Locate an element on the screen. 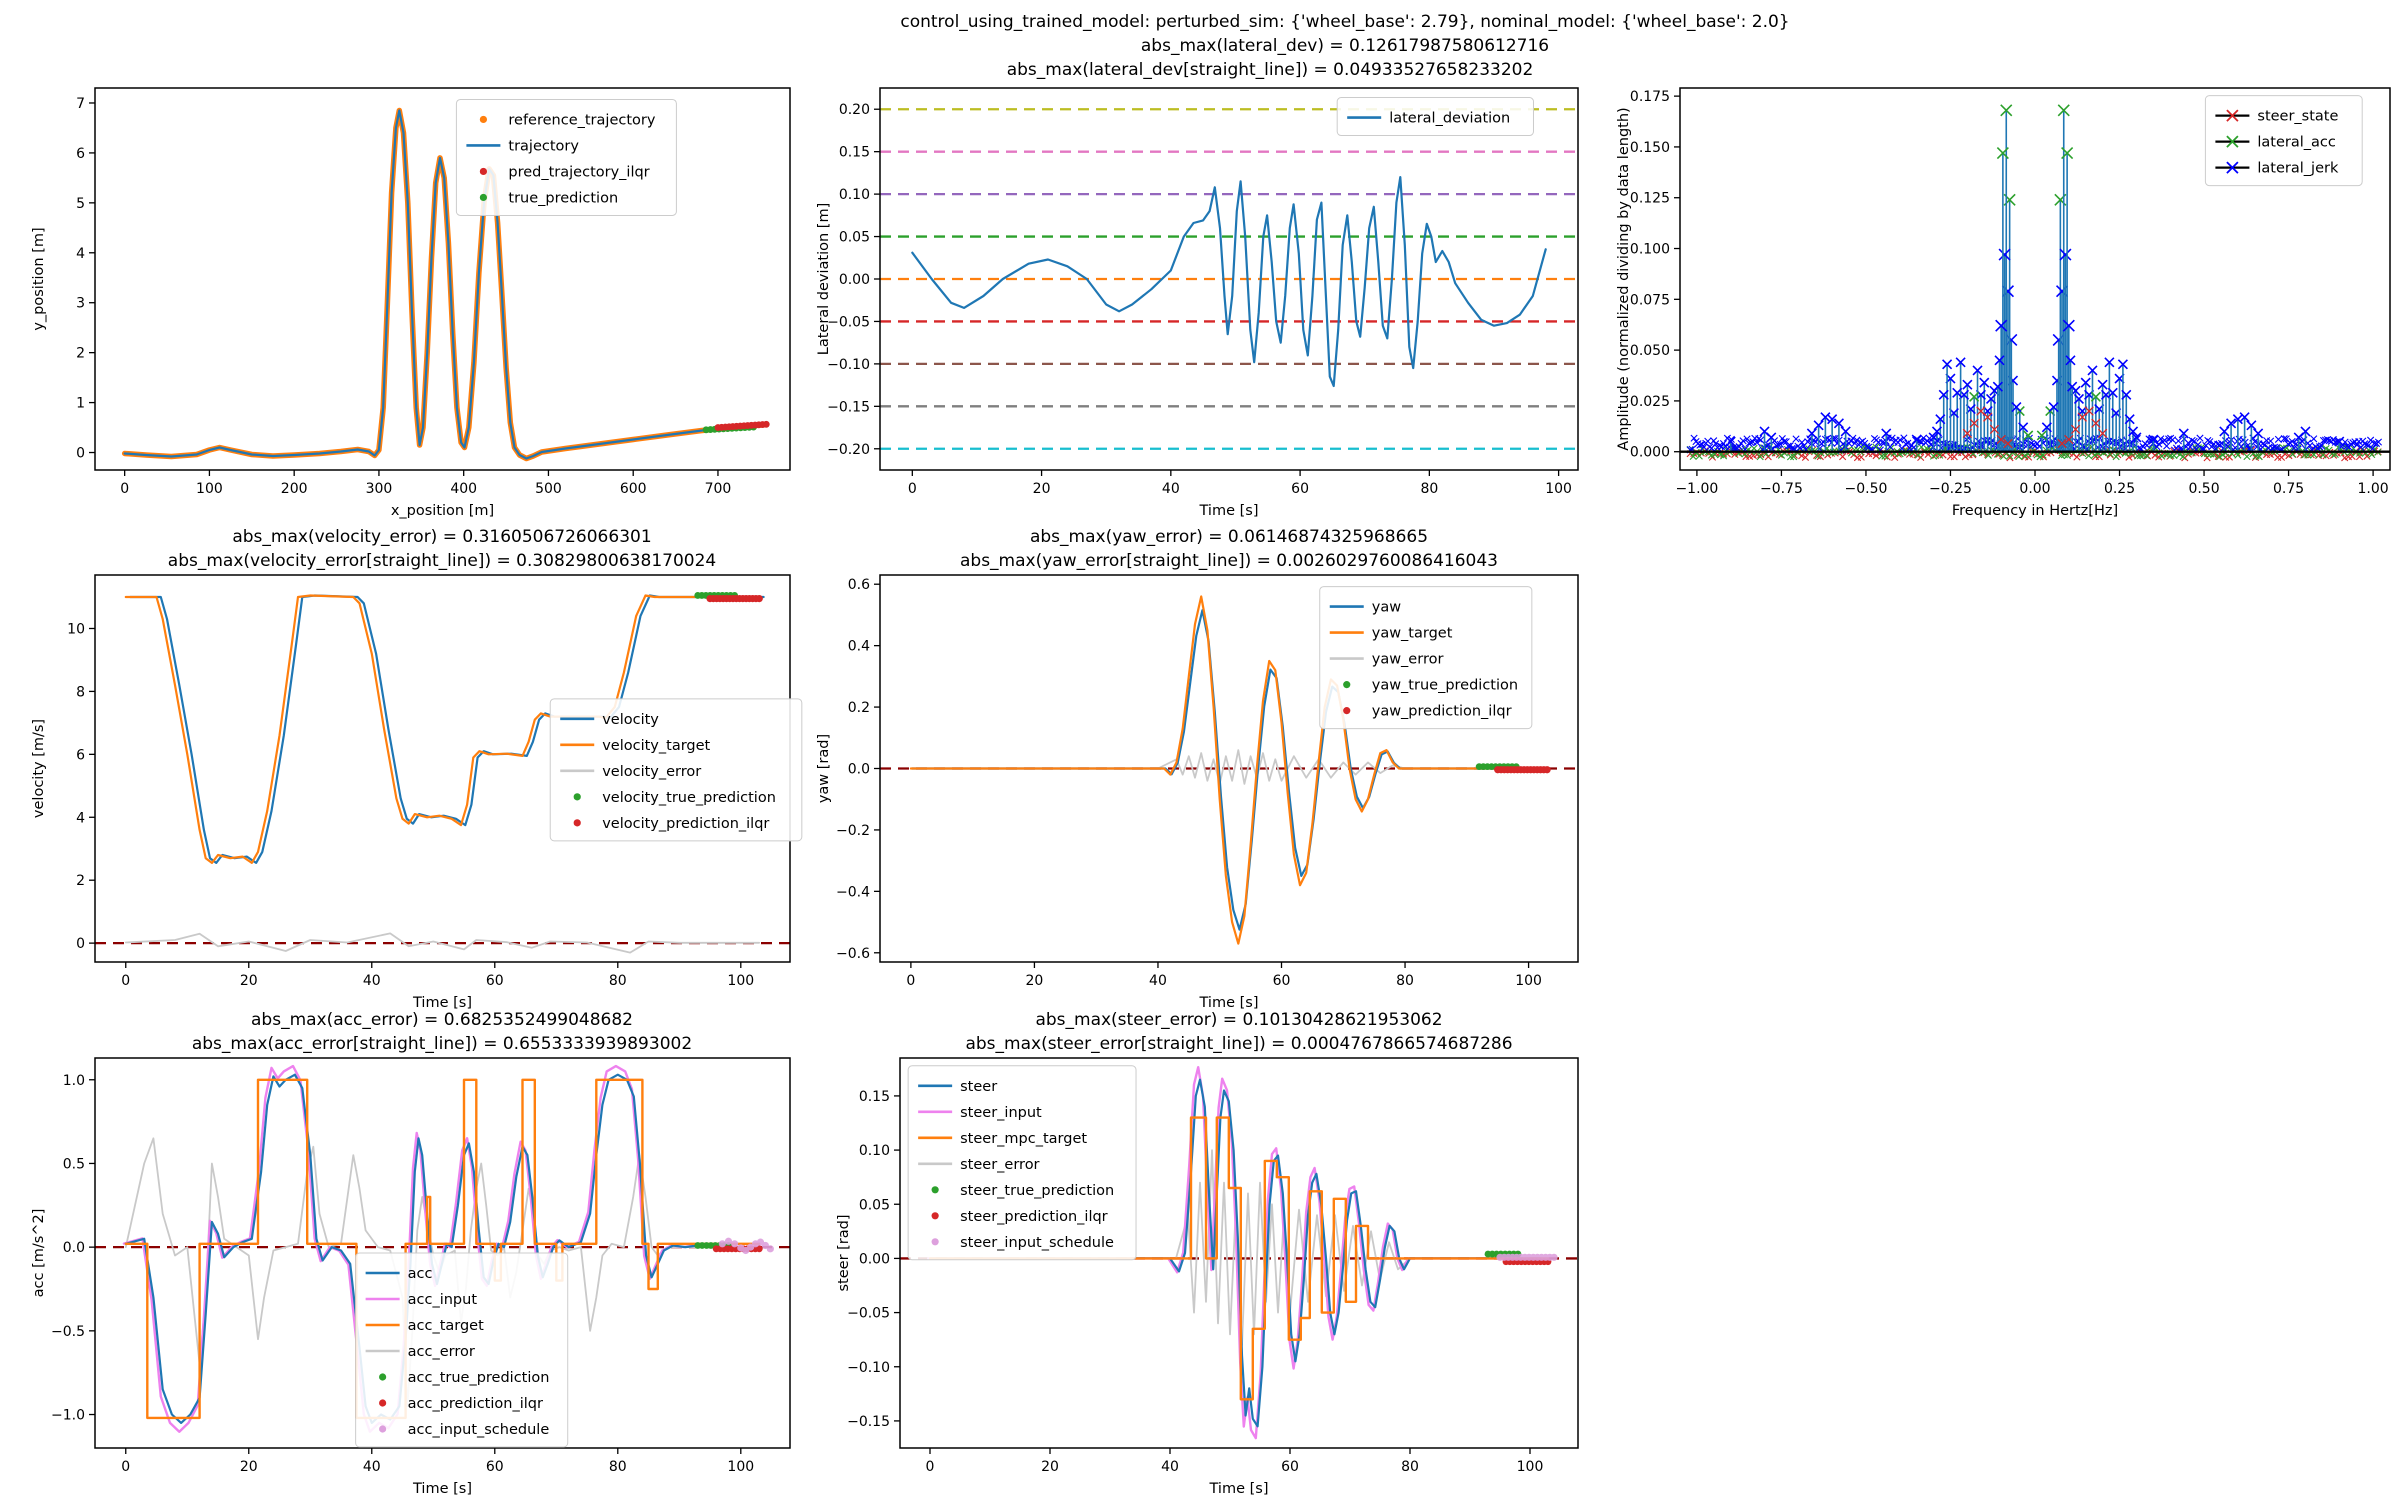  svg-text: 0.20 is located at coordinates (854, 110).